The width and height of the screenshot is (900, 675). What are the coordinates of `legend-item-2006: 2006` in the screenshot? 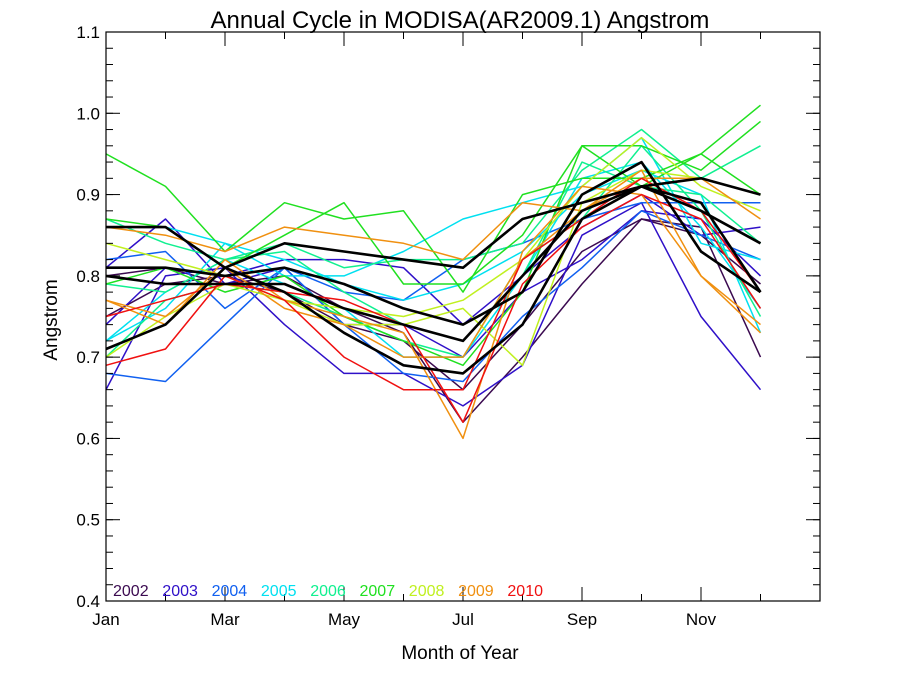 It's located at (328, 591).